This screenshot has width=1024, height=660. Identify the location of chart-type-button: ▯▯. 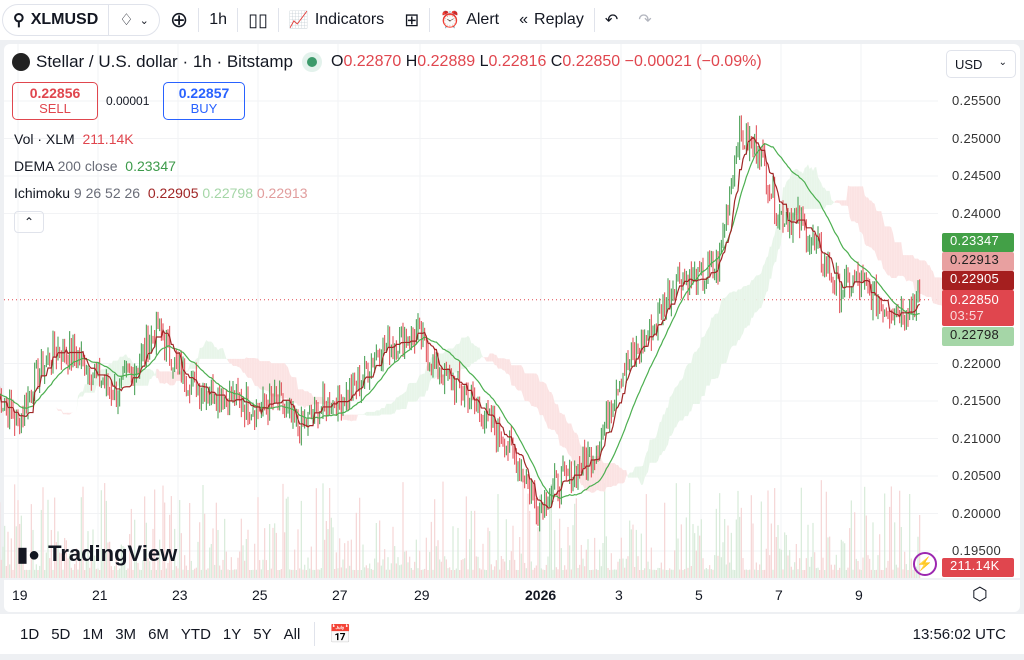
(258, 20).